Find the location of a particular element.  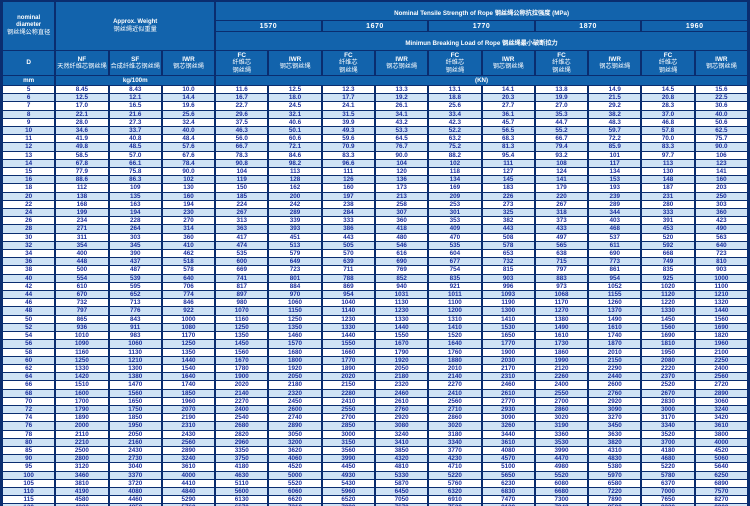

value-cell: 451 is located at coordinates (295, 237).